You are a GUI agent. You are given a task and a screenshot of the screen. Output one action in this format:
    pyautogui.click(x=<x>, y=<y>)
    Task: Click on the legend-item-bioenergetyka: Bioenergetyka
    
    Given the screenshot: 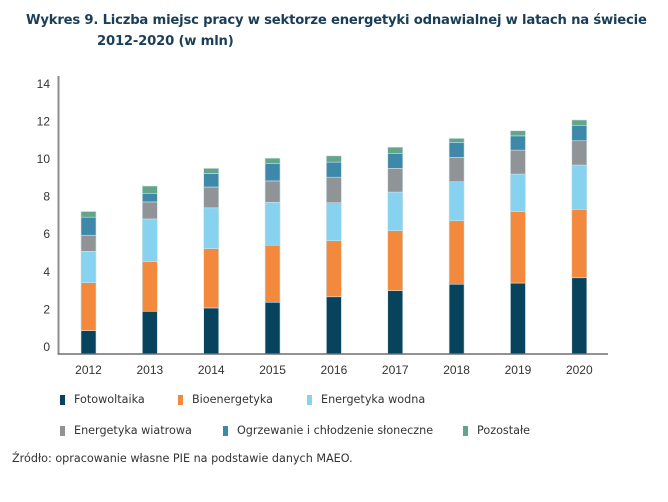 What is the action you would take?
    pyautogui.click(x=225, y=399)
    